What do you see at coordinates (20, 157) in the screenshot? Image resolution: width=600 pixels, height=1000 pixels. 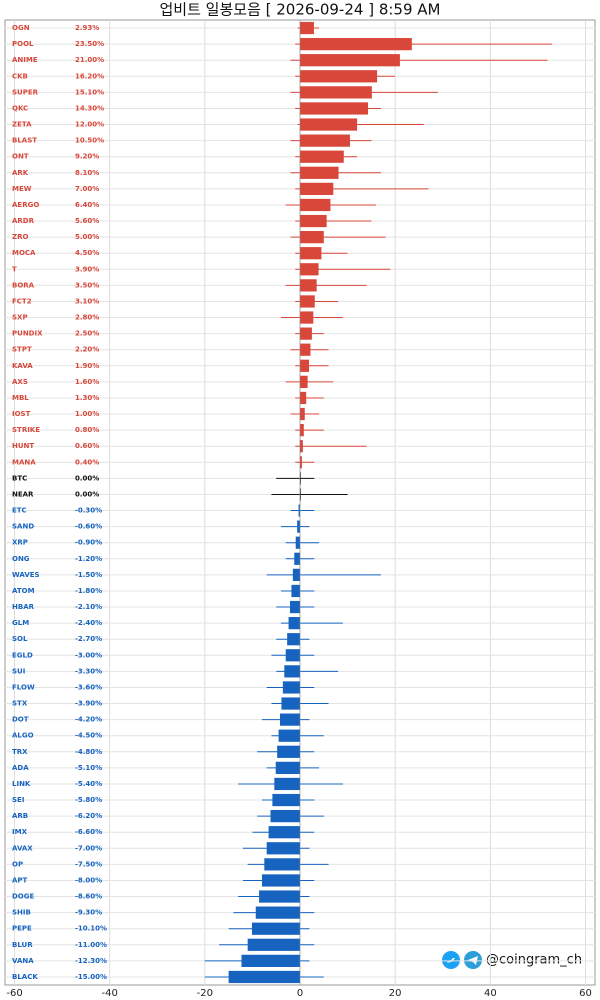 I see `ticker-name: ONT` at bounding box center [20, 157].